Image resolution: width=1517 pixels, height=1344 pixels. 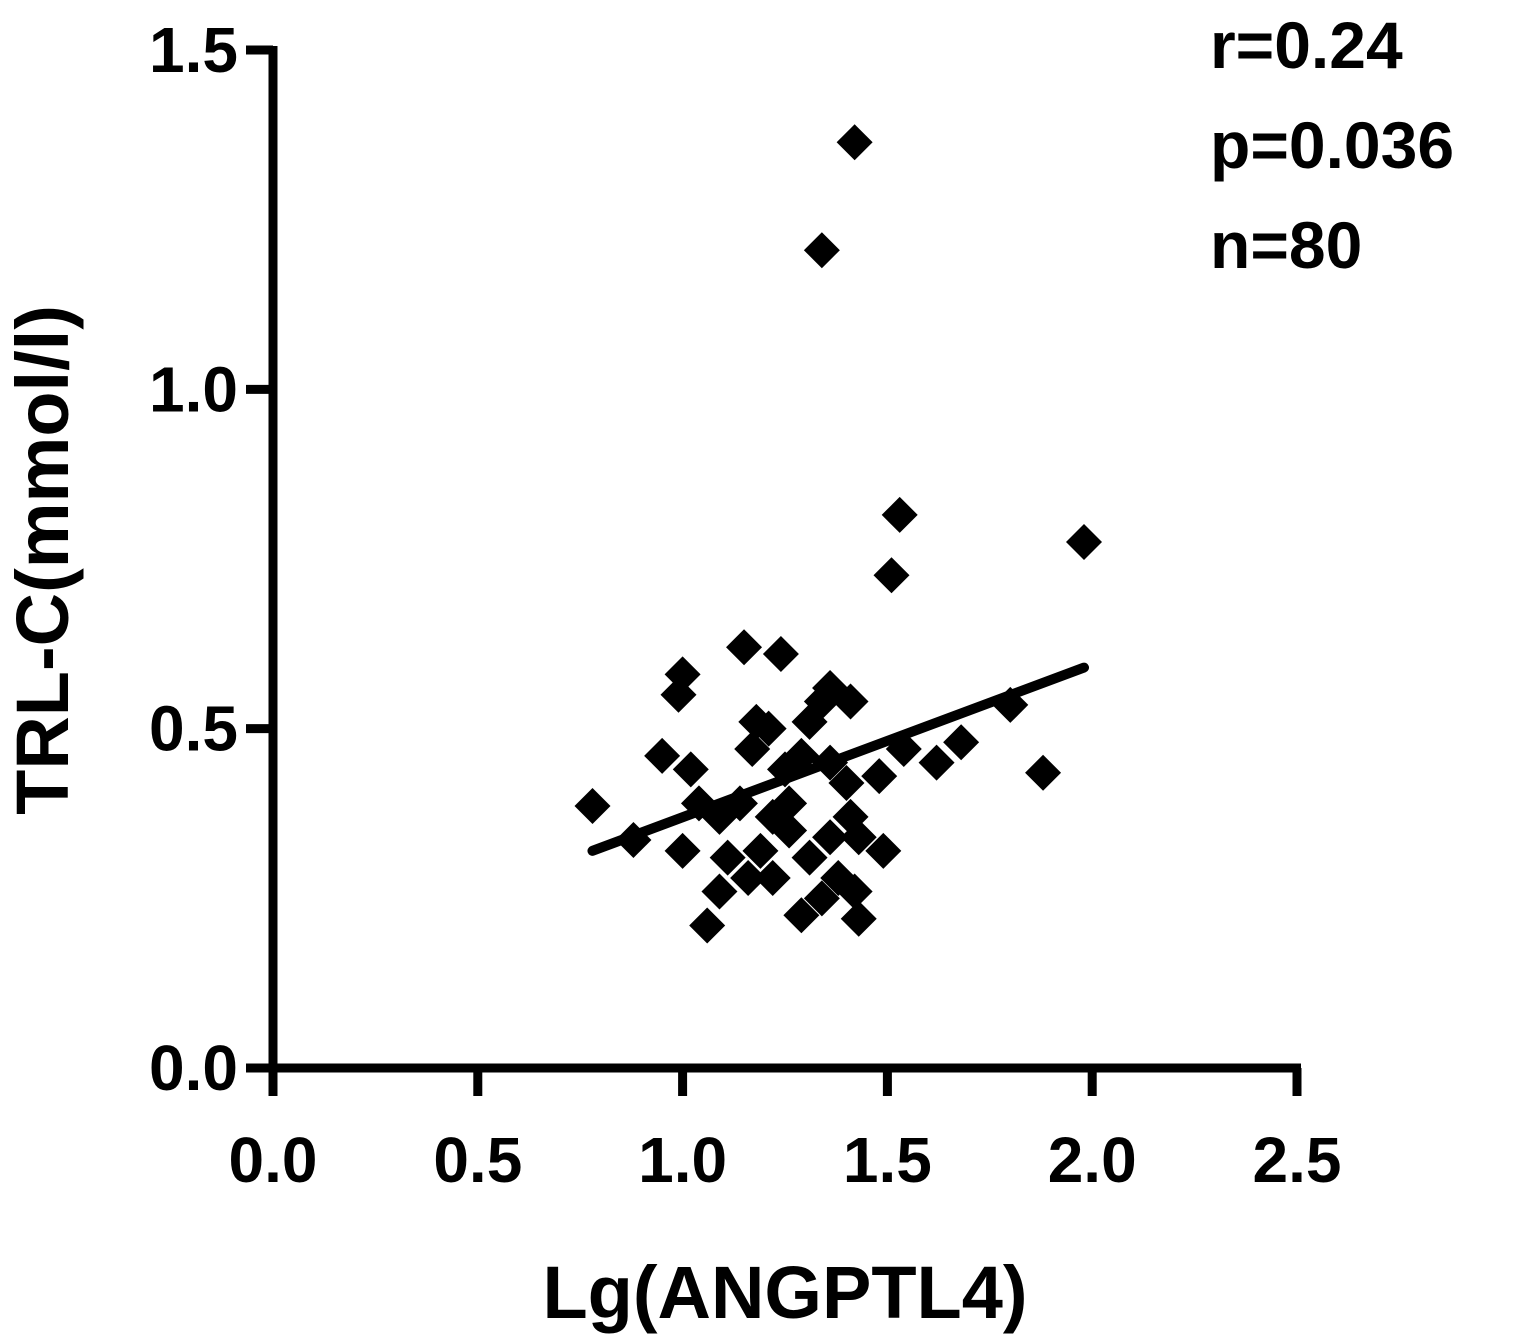 What do you see at coordinates (682, 1160) in the screenshot?
I see `x-tick-label: 1.0` at bounding box center [682, 1160].